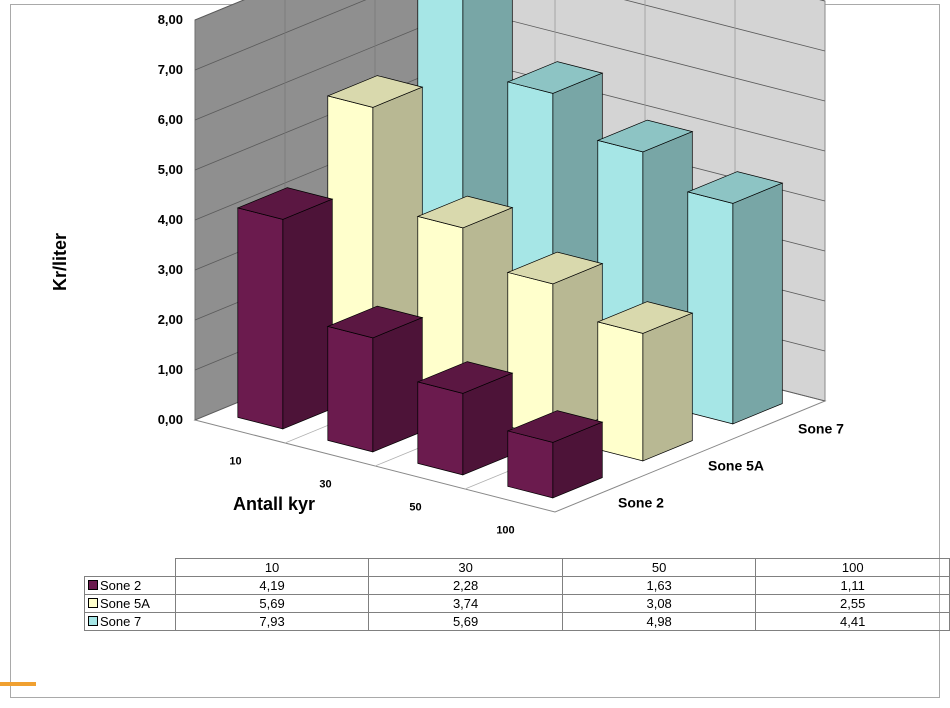 The width and height of the screenshot is (950, 708). I want to click on y-tick-label: 1,00, so click(170, 369).